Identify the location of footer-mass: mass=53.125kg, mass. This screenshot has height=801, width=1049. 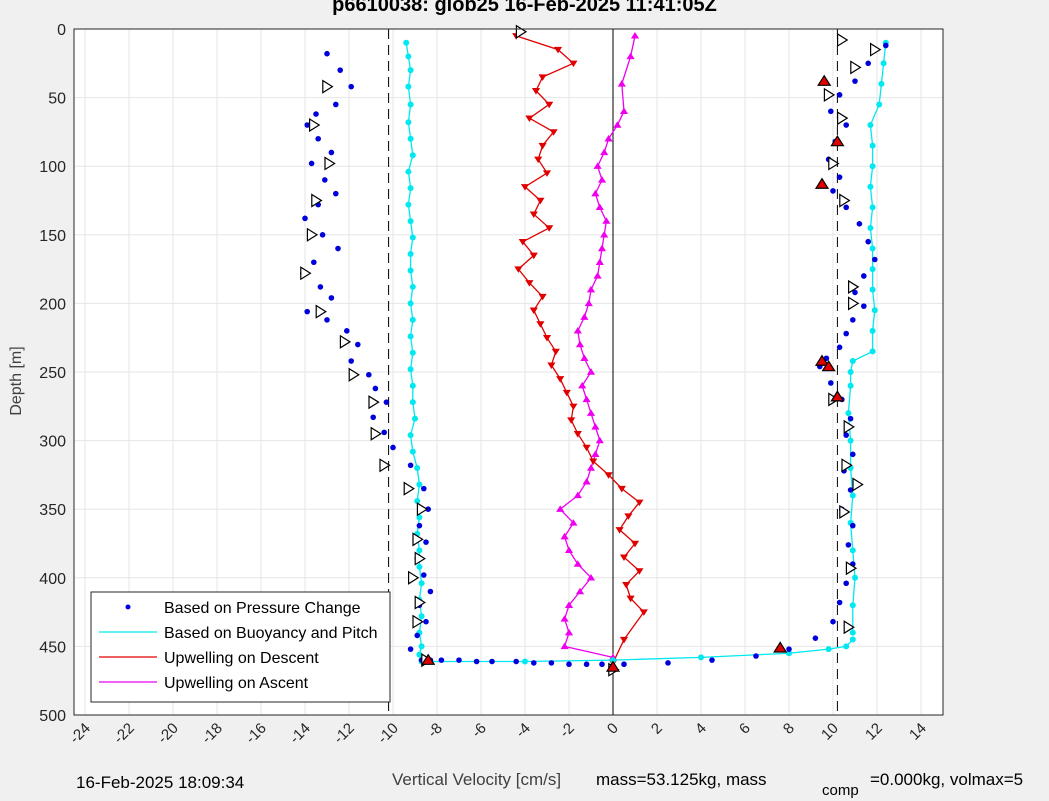
(681, 779).